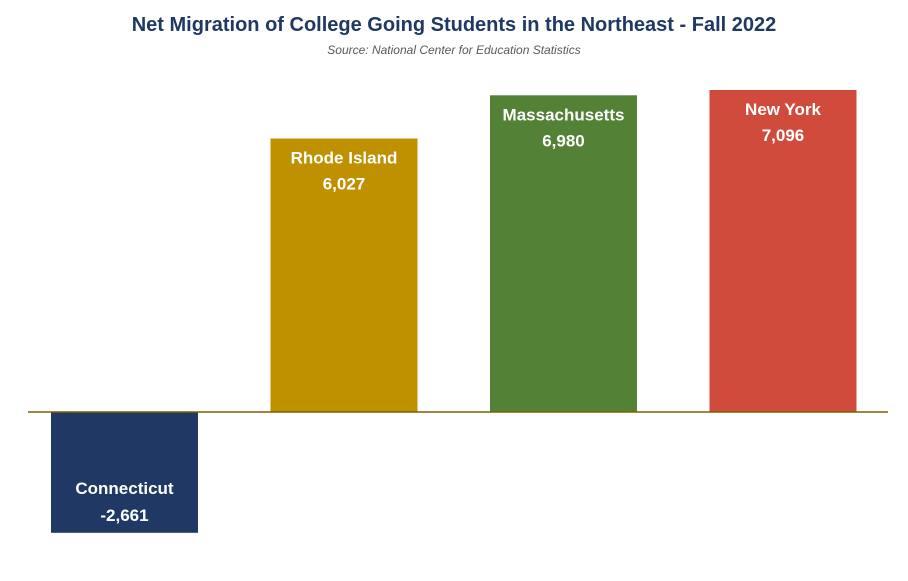 The height and width of the screenshot is (581, 908). I want to click on bar-category-label: New York, so click(783, 109).